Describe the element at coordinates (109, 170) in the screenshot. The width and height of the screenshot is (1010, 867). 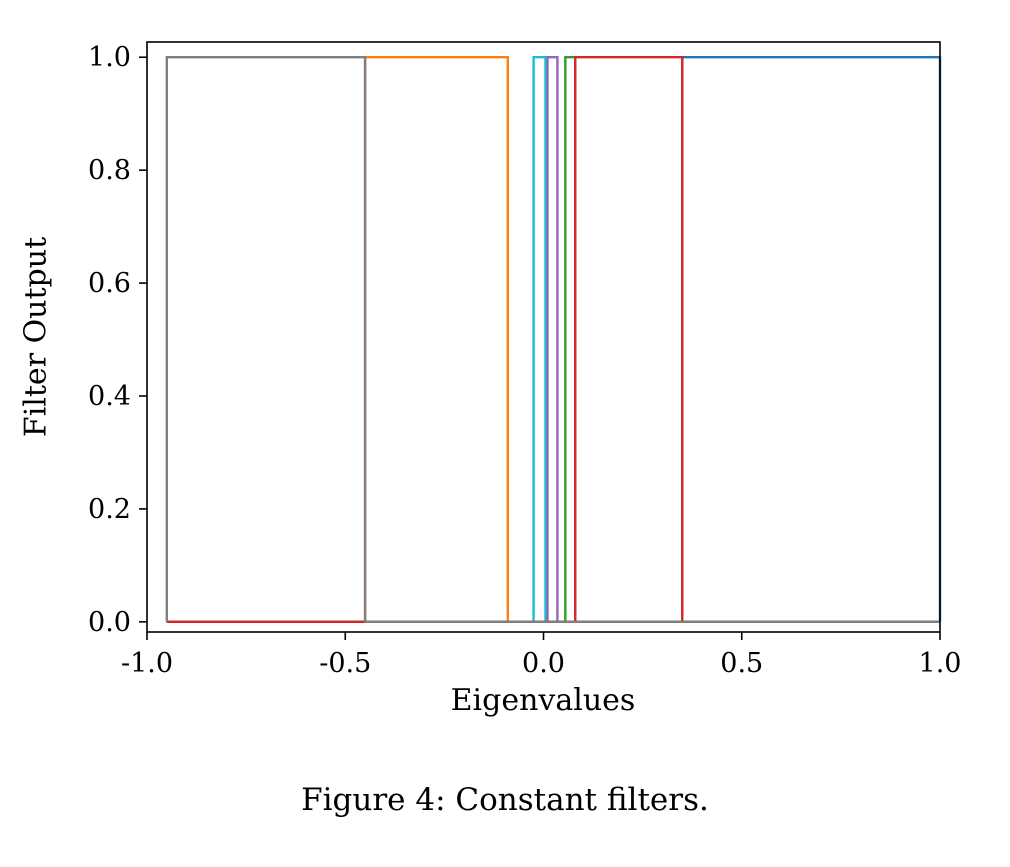
I see `y-tick-label: 0.8` at that location.